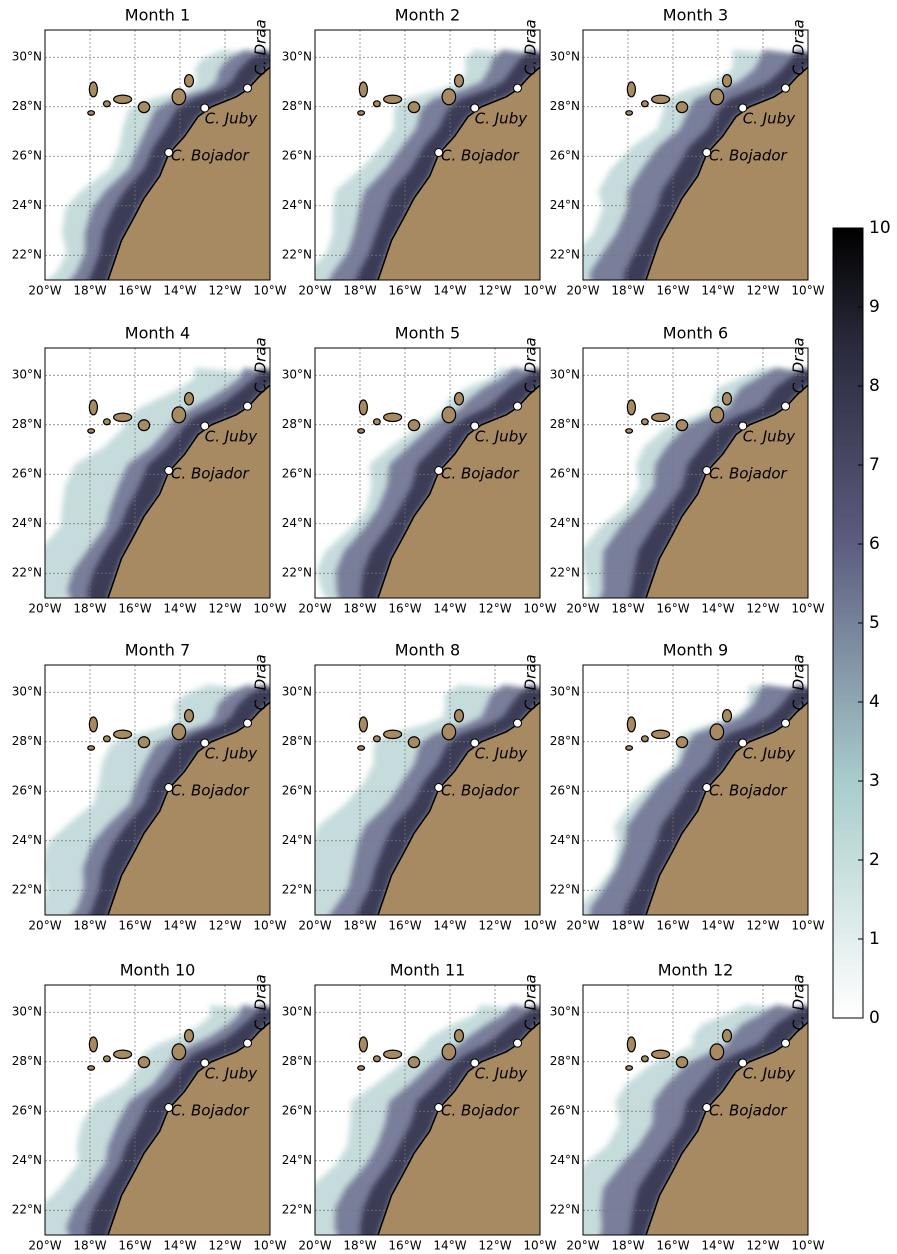  I want to click on colorbar-tick-label: 10, so click(880, 228).